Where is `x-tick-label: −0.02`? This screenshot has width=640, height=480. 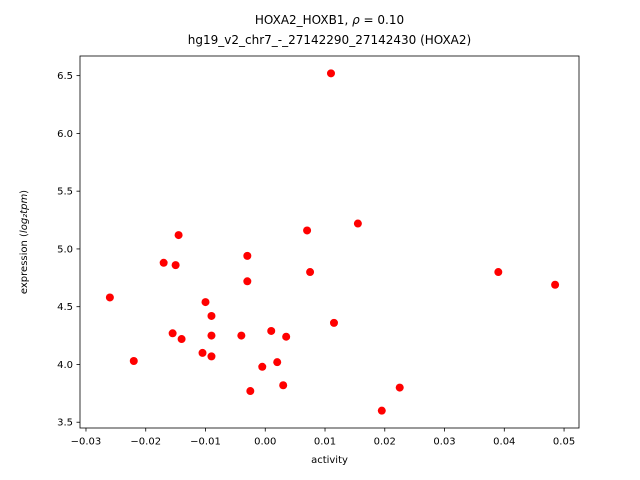 x-tick-label: −0.02 is located at coordinates (145, 442).